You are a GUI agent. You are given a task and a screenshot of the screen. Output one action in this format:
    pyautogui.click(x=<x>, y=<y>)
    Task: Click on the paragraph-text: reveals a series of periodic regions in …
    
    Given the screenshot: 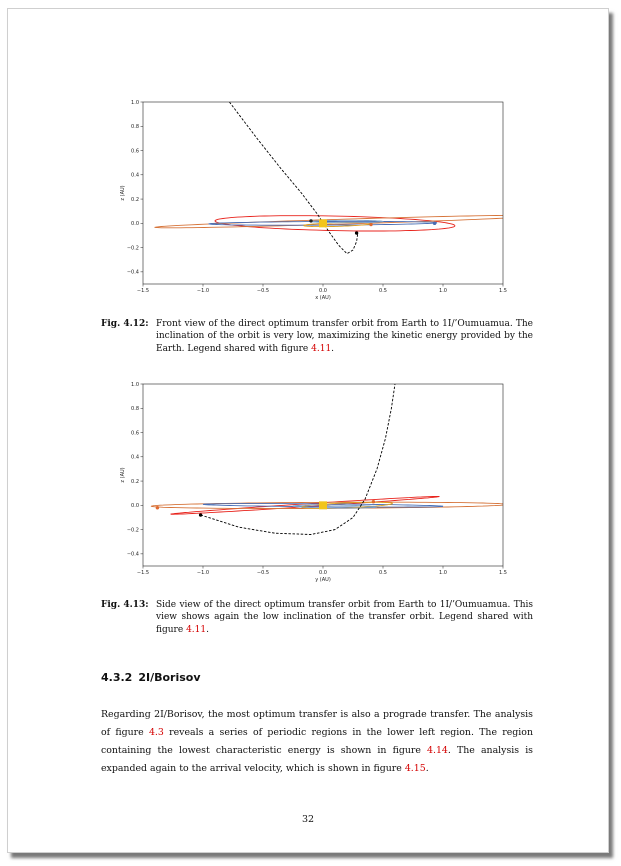 What is the action you would take?
    pyautogui.click(x=317, y=741)
    